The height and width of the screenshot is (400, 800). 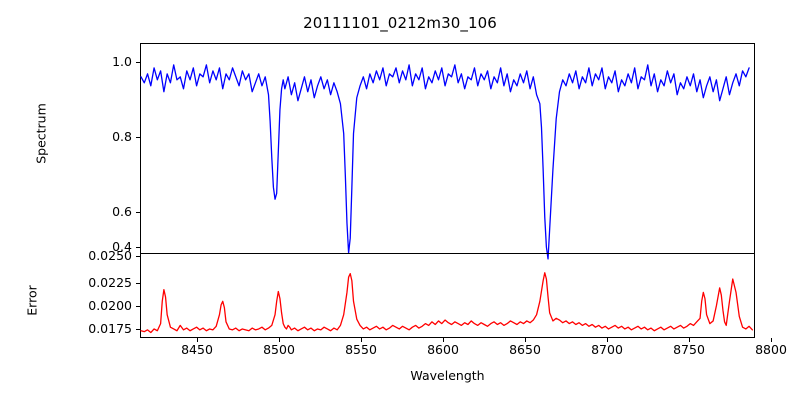 I want to click on xtick-4: 8650, so click(x=525, y=349).